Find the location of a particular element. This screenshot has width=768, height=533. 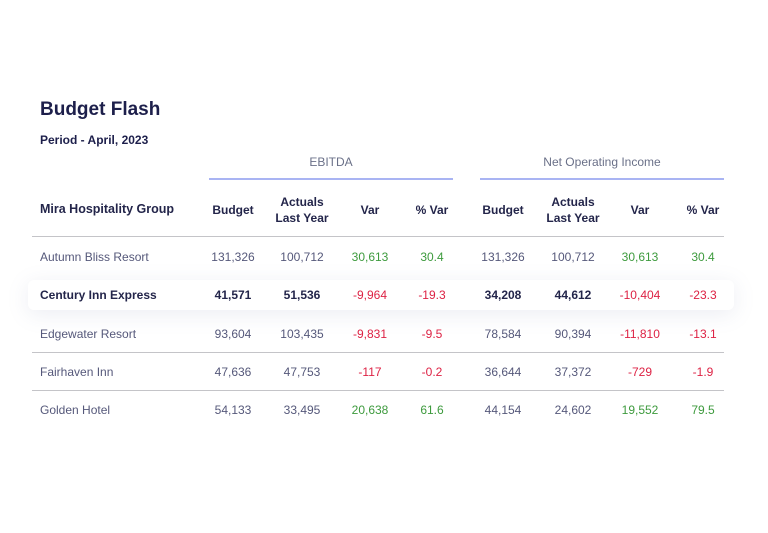

noi-var-cell: -11,810 is located at coordinates (640, 334).